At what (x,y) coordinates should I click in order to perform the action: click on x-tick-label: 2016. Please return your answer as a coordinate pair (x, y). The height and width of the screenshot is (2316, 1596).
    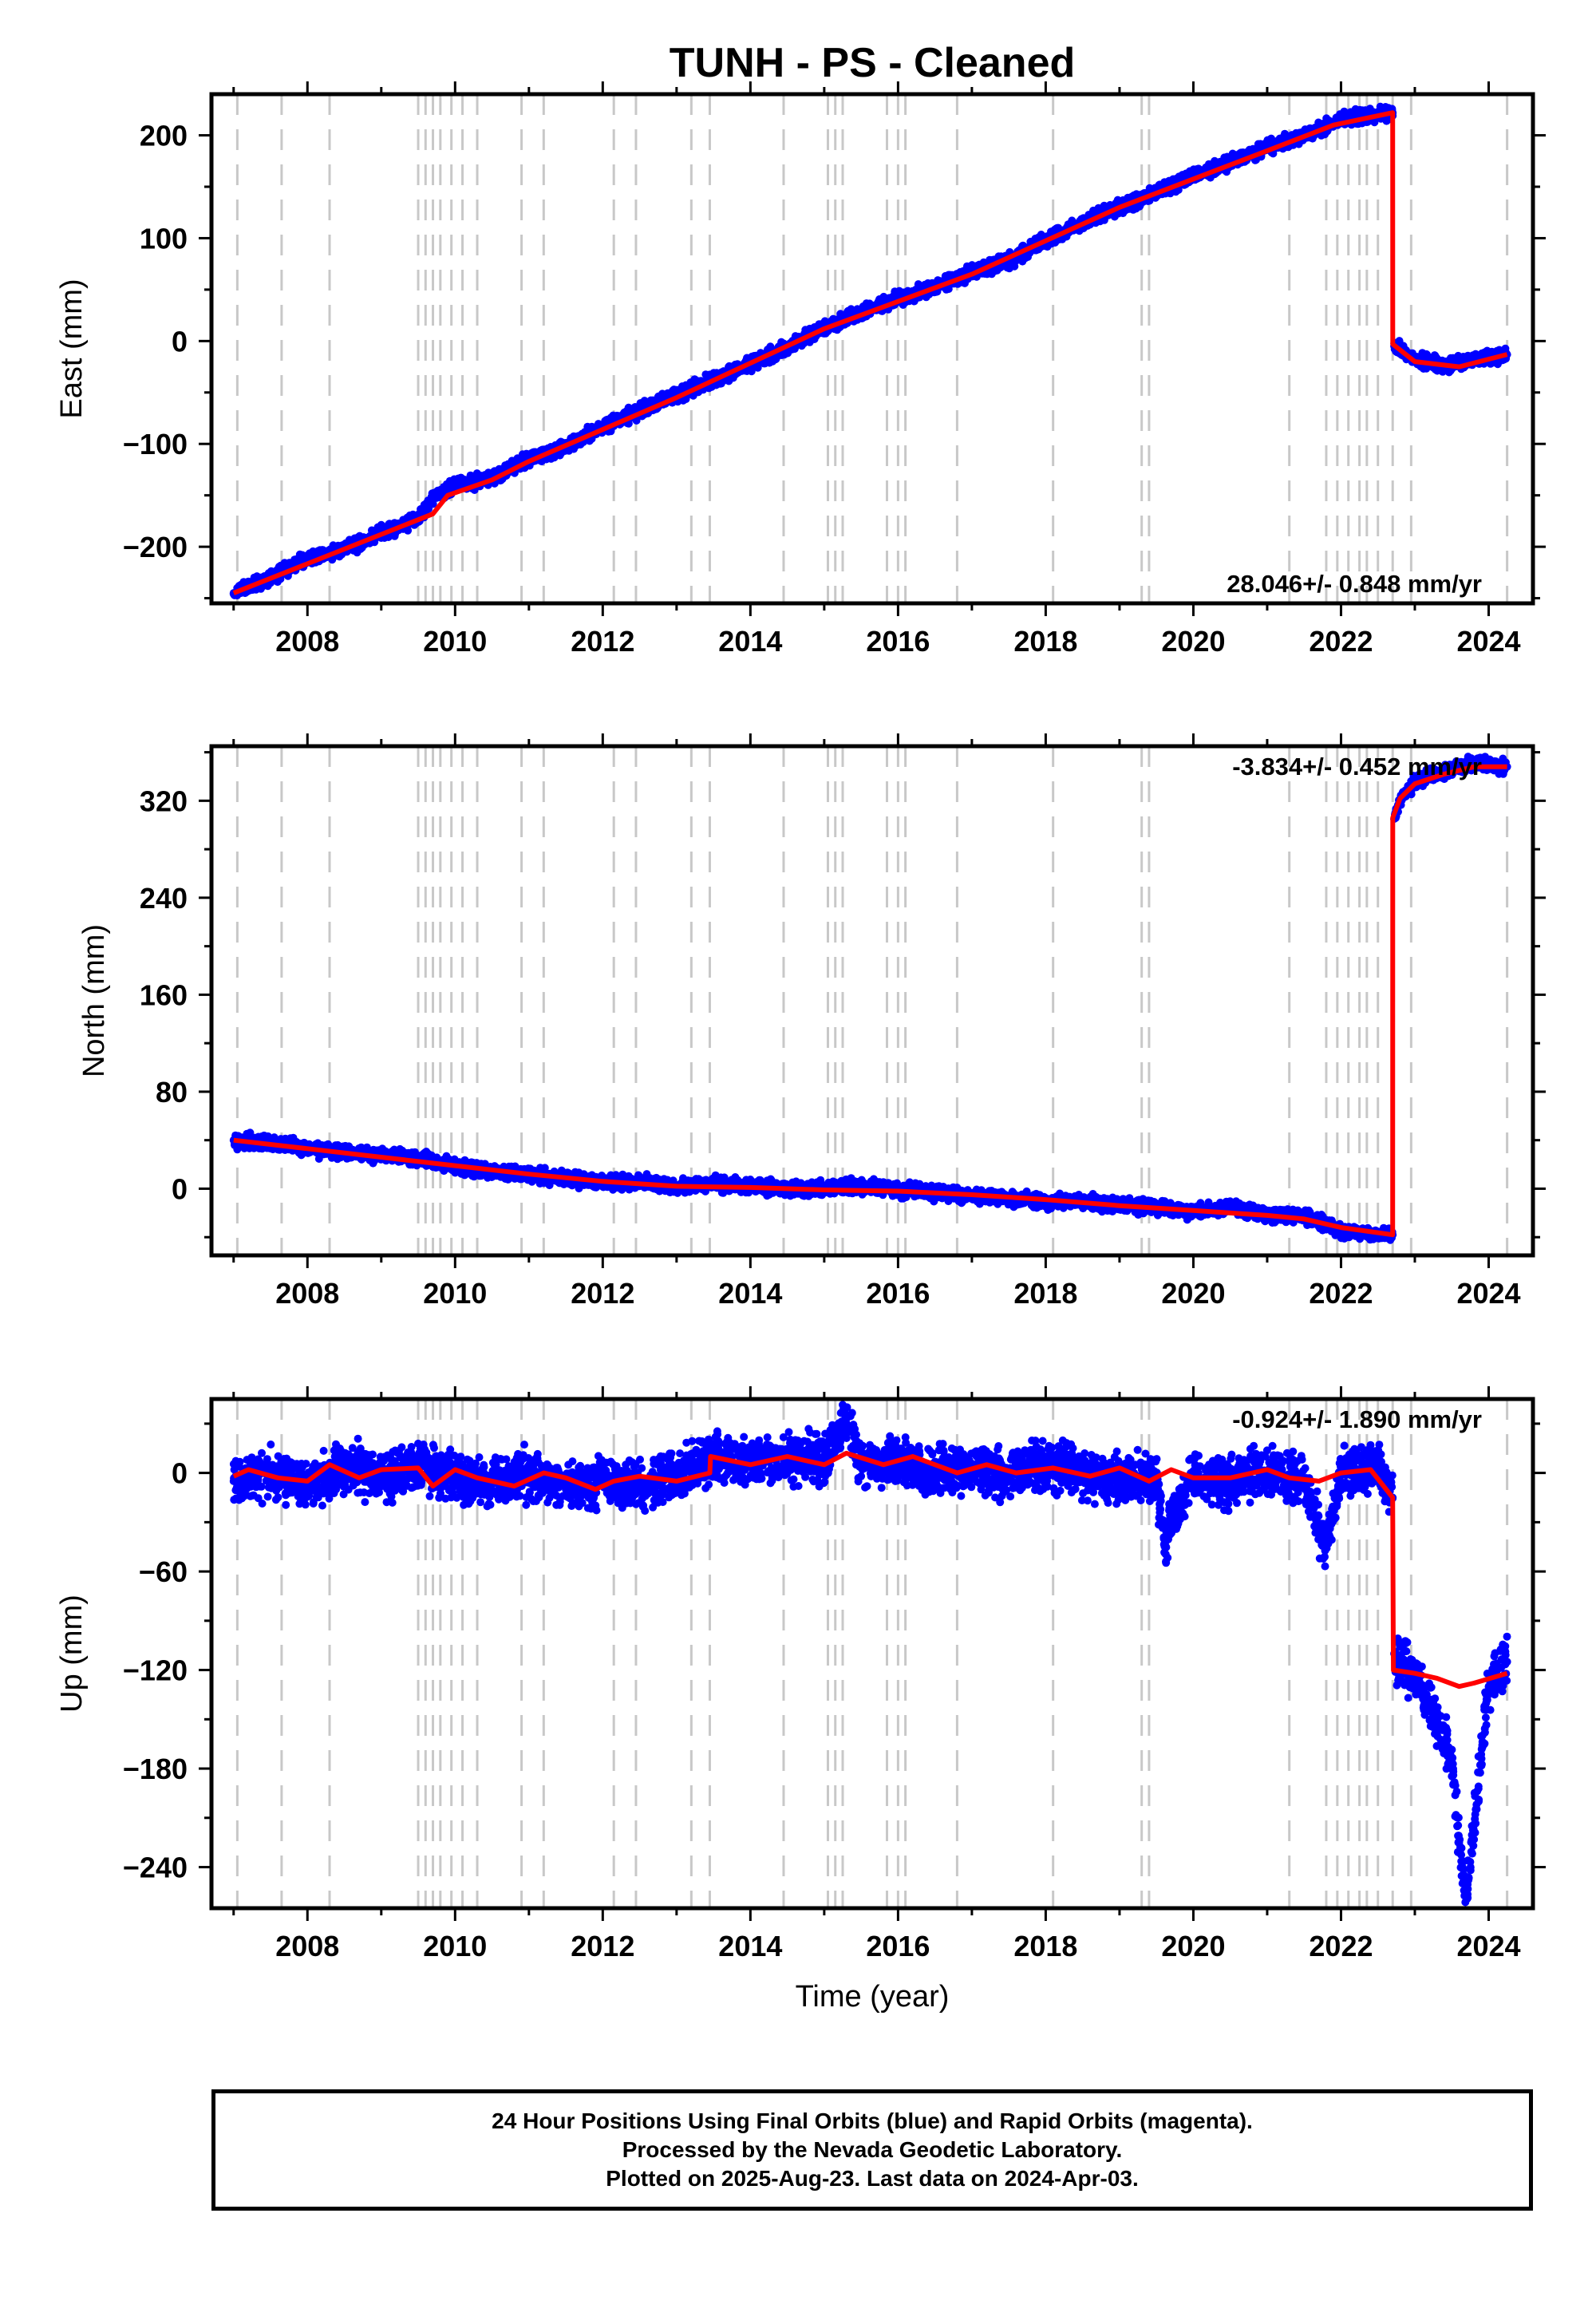
    Looking at the image, I should click on (898, 641).